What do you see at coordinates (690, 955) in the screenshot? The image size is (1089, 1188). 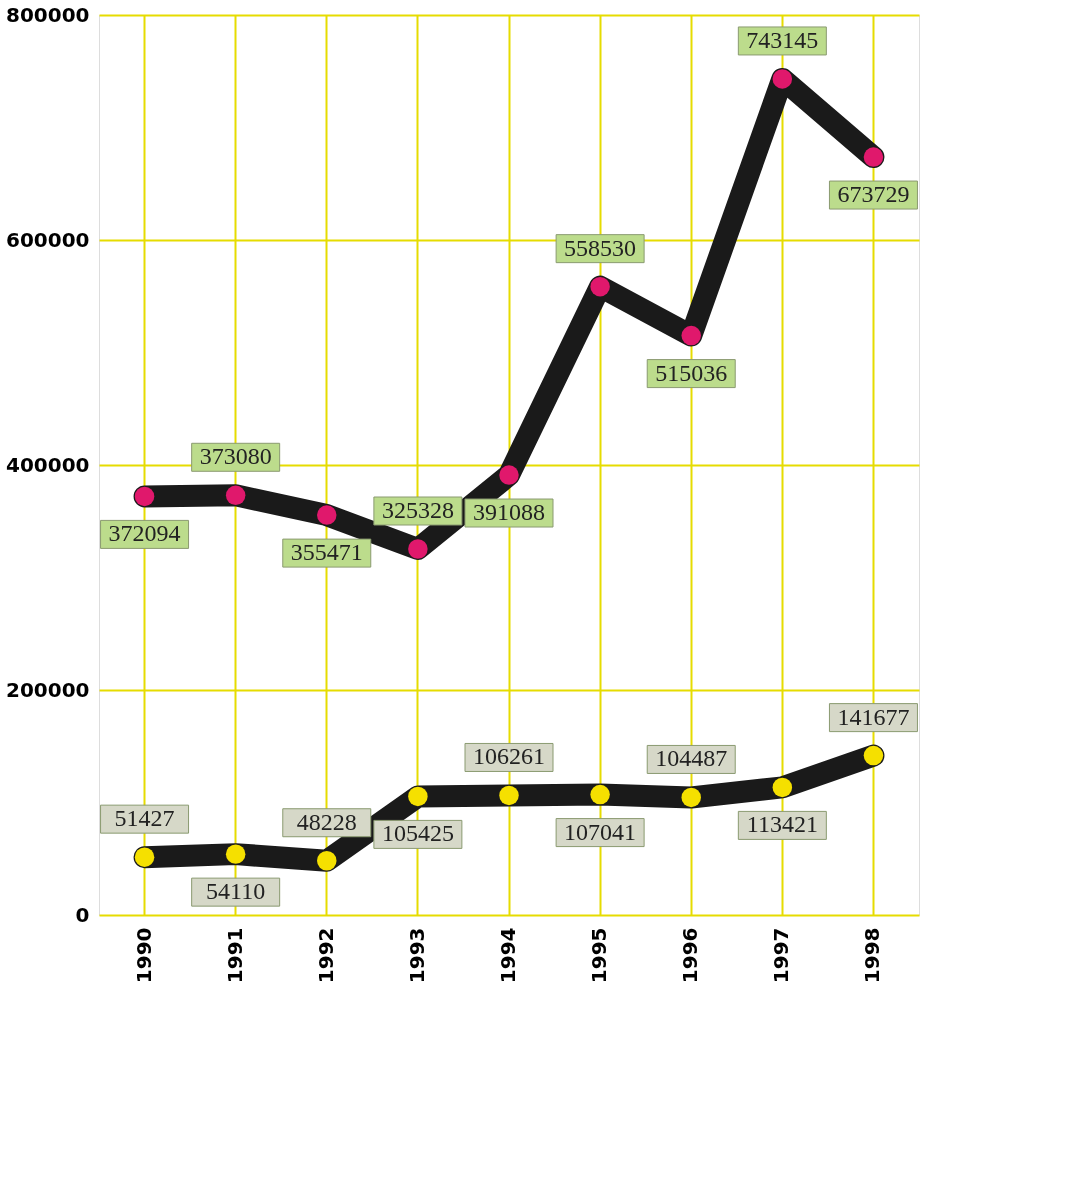 I see `x-tick-label: 1996` at bounding box center [690, 955].